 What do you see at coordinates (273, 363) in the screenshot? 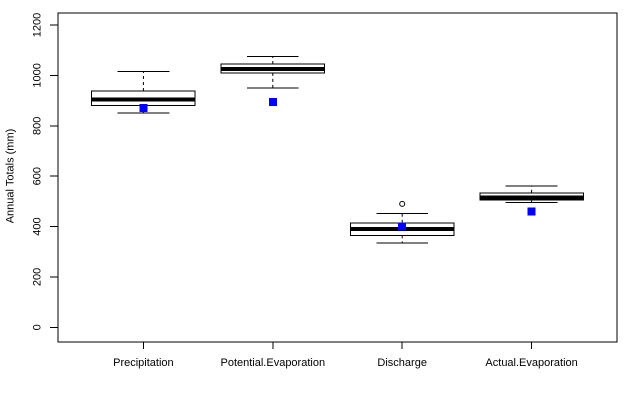
I see `x-tick-label-potential-evaporation: Potential.Evaporation` at bounding box center [273, 363].